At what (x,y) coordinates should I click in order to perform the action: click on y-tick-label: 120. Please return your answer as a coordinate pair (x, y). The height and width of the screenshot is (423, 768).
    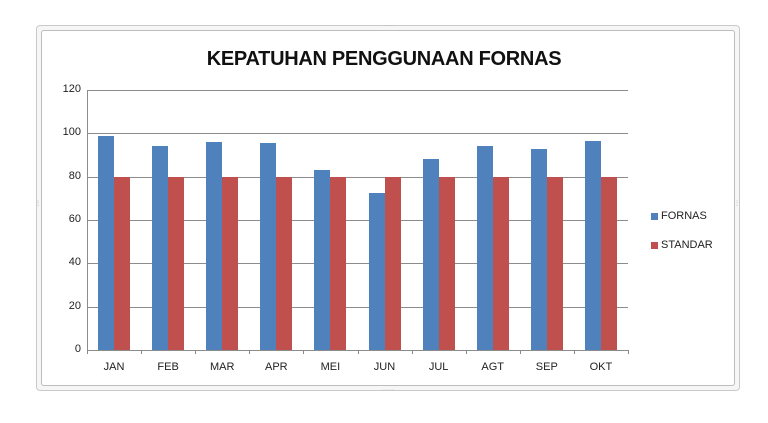
    Looking at the image, I should click on (71, 89).